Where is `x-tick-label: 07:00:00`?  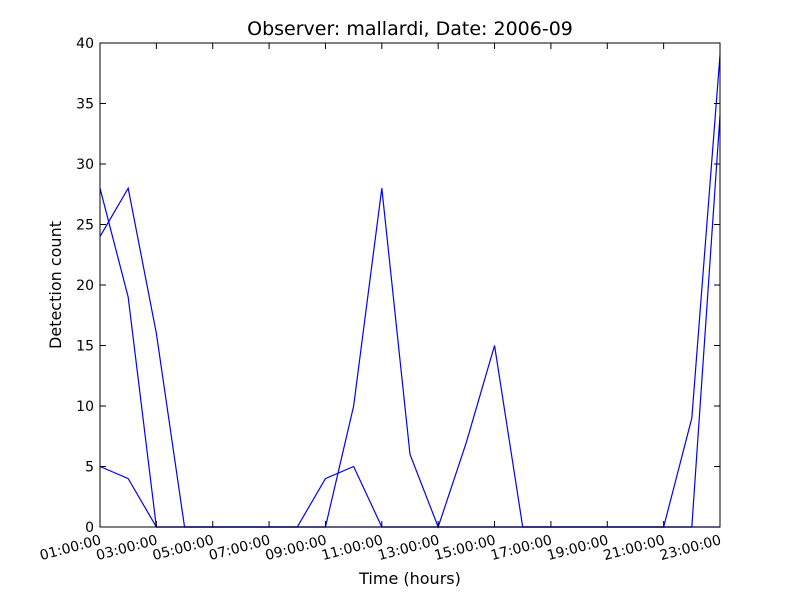
x-tick-label: 07:00:00 is located at coordinates (239, 548).